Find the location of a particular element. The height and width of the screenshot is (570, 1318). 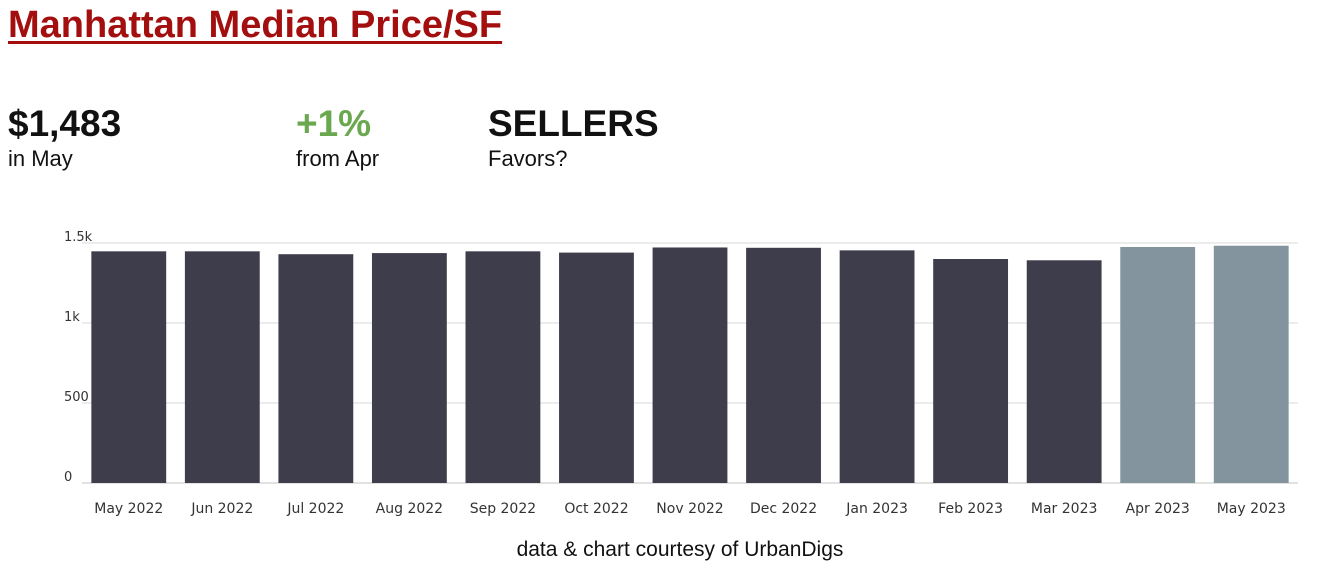

bar-jun-2022 is located at coordinates (222, 367).